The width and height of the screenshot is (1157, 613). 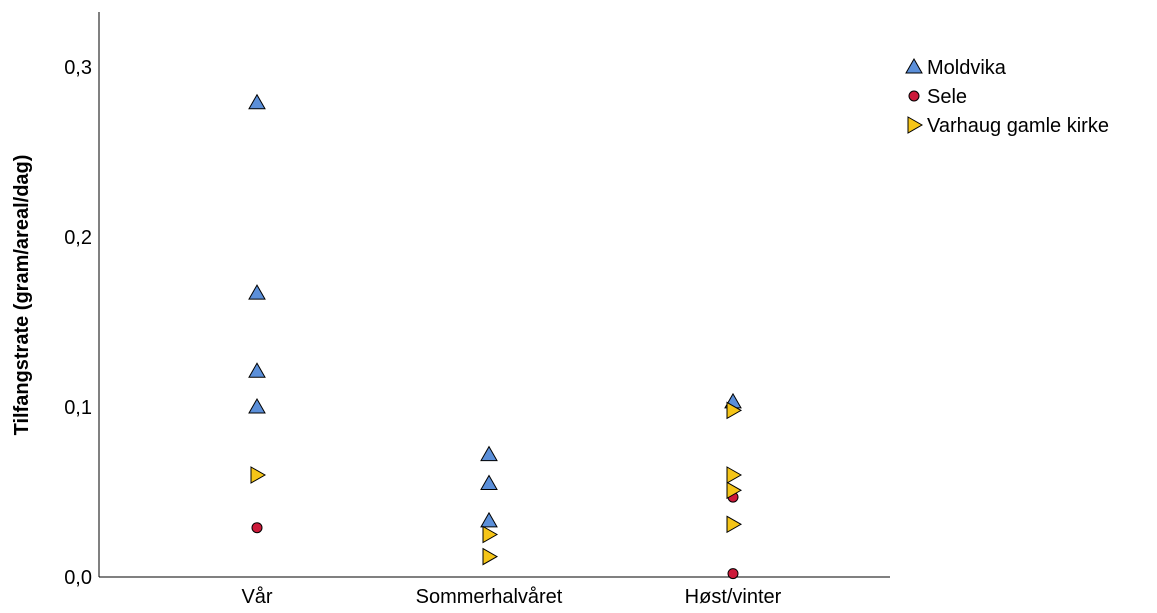 What do you see at coordinates (78, 238) in the screenshot?
I see `y-tick-label: 0,2` at bounding box center [78, 238].